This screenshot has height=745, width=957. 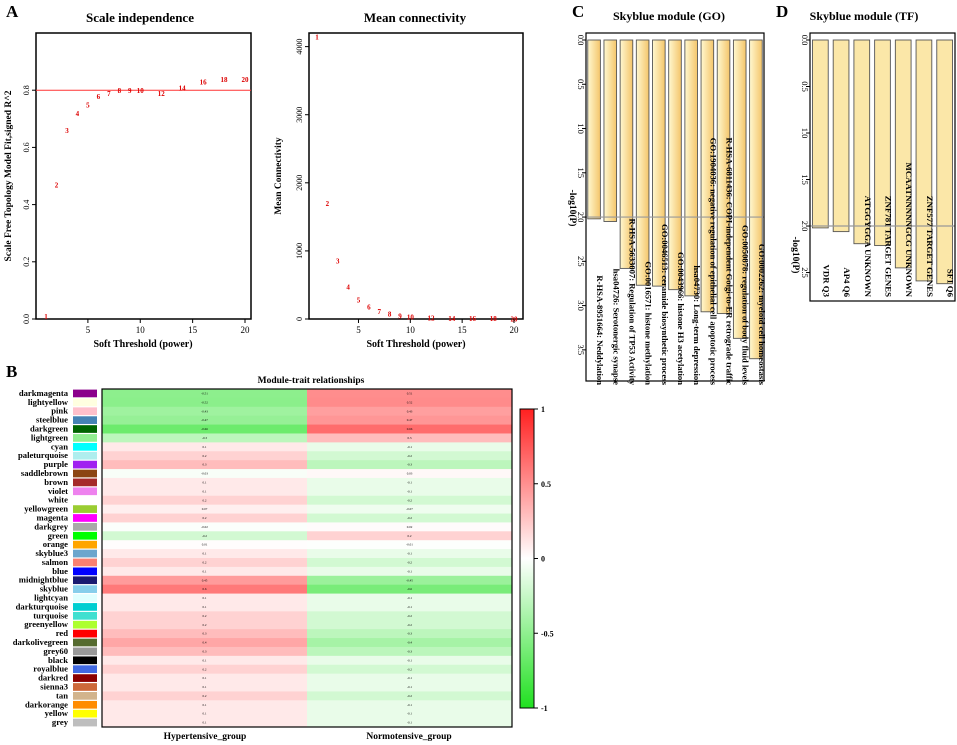 What do you see at coordinates (408, 737) in the screenshot?
I see `heatmap-column-label-normotensive: Normotensive_group` at bounding box center [408, 737].